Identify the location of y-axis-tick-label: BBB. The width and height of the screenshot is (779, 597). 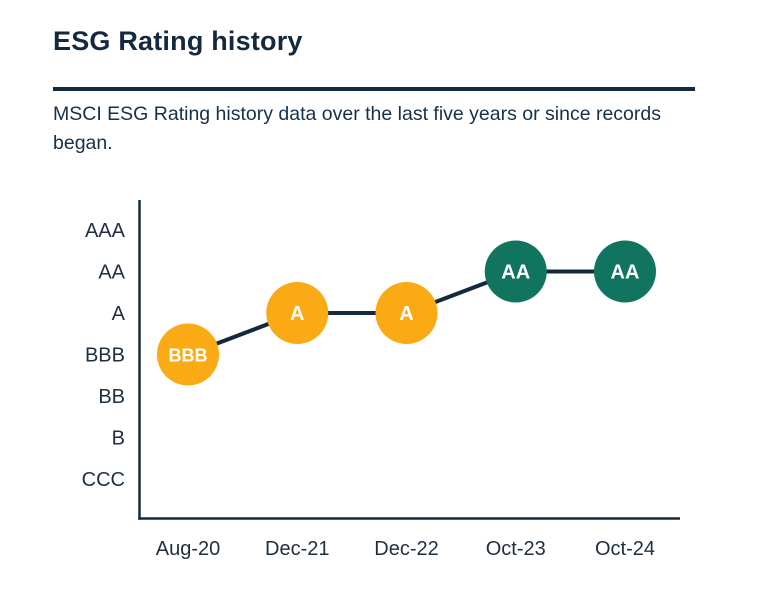
(105, 356).